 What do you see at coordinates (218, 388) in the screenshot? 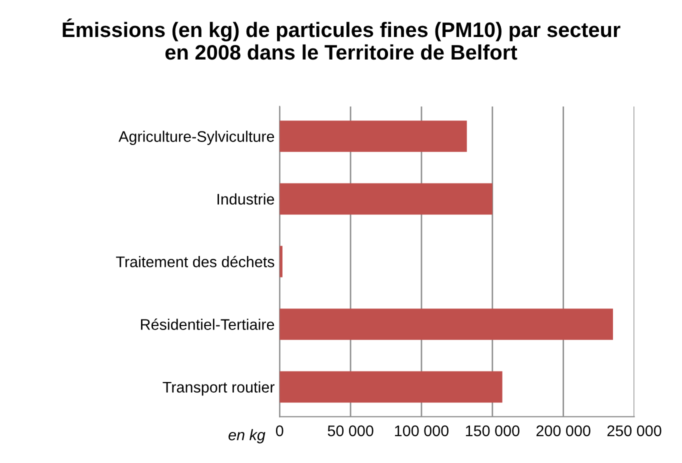
I see `y-tick-label: Transport routier` at bounding box center [218, 388].